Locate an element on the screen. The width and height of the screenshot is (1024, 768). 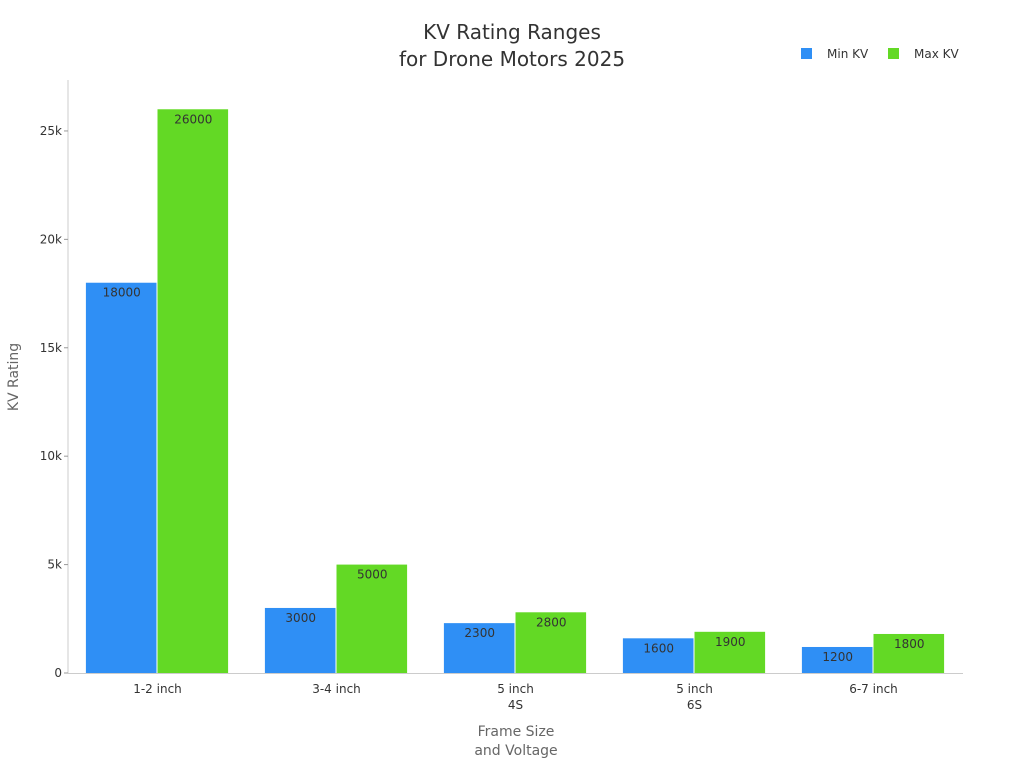
y-tick-label: 5k is located at coordinates (54, 564).